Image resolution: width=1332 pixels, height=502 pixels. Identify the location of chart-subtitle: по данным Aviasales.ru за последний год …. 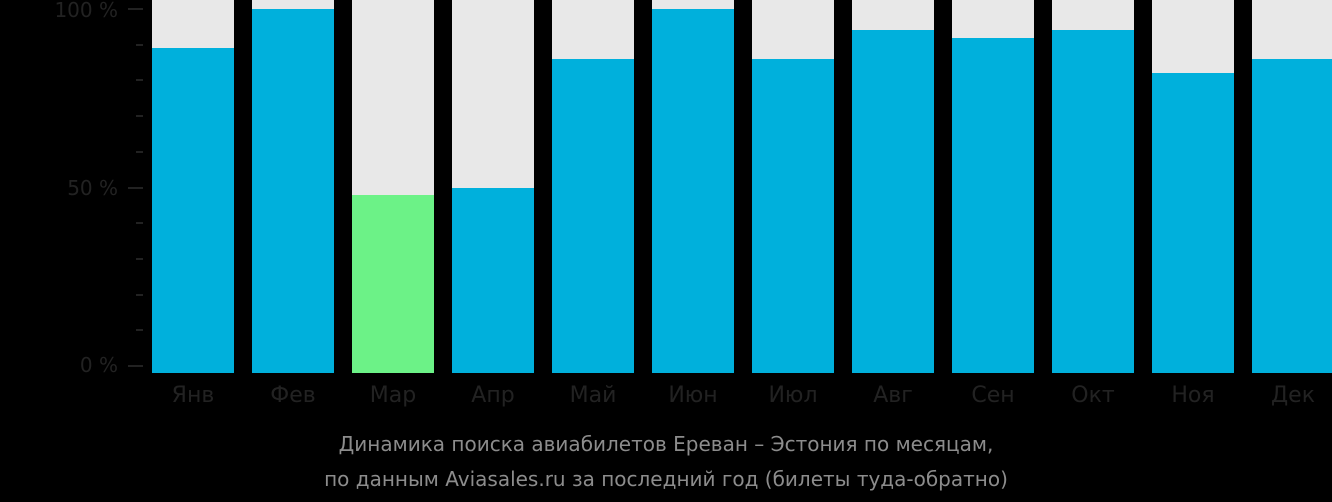
(666, 479).